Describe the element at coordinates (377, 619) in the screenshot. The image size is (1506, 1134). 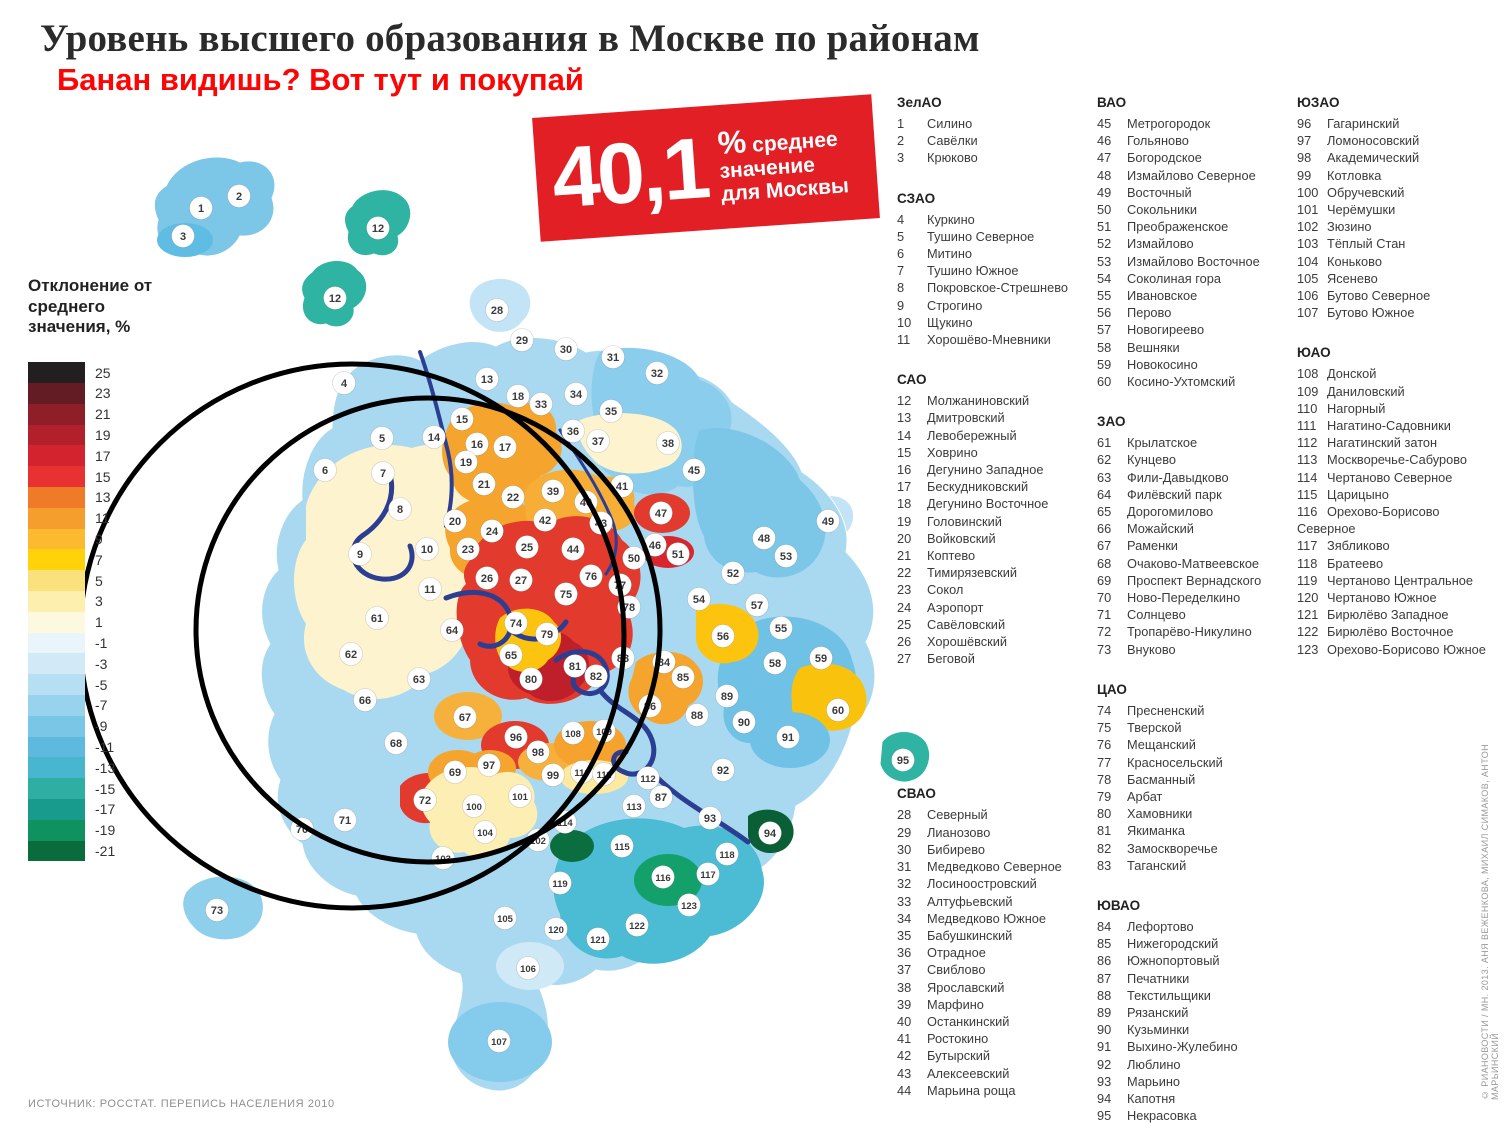
I see `svg-text: 61` at that location.